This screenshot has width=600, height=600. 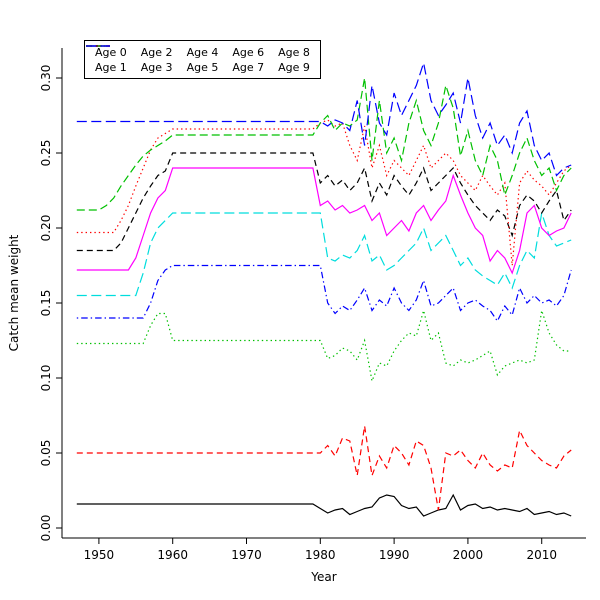 I want to click on legend-item-age-5: Age 5, so click(x=152, y=59).